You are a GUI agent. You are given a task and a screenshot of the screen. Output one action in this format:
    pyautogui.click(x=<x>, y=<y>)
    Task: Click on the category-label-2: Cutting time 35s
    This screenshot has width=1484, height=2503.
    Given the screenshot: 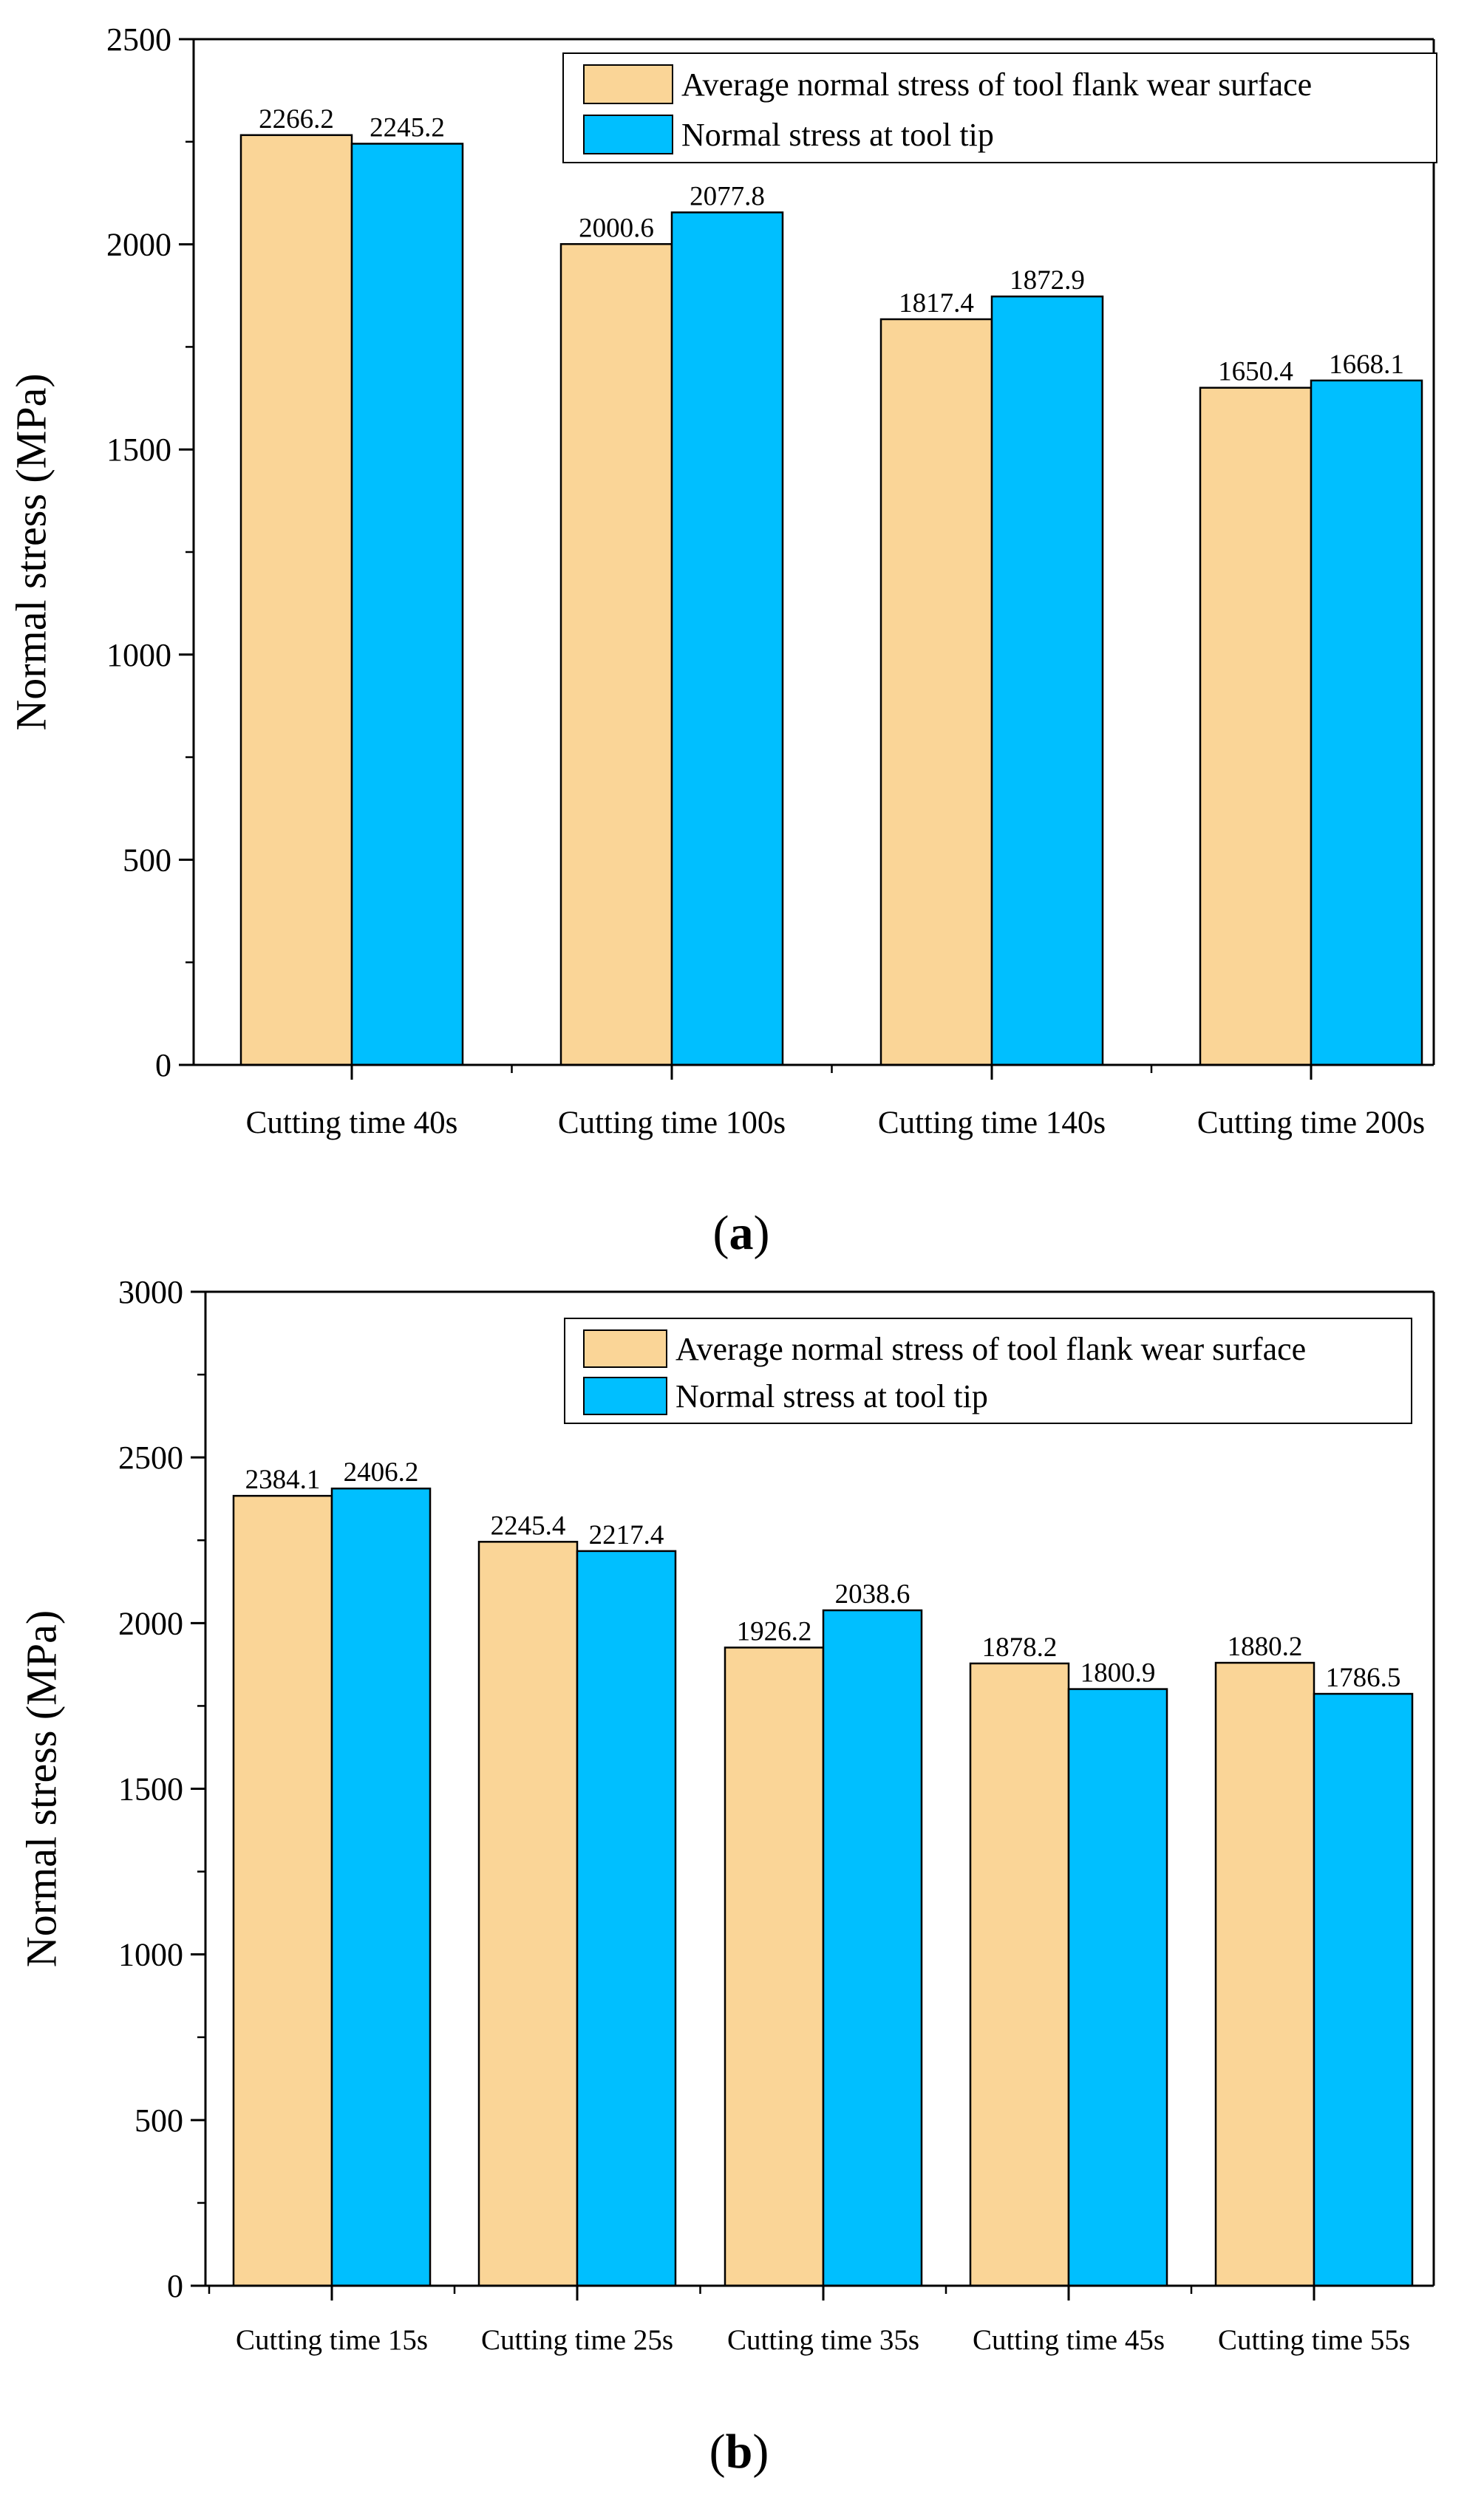 What is the action you would take?
    pyautogui.click(x=823, y=2340)
    